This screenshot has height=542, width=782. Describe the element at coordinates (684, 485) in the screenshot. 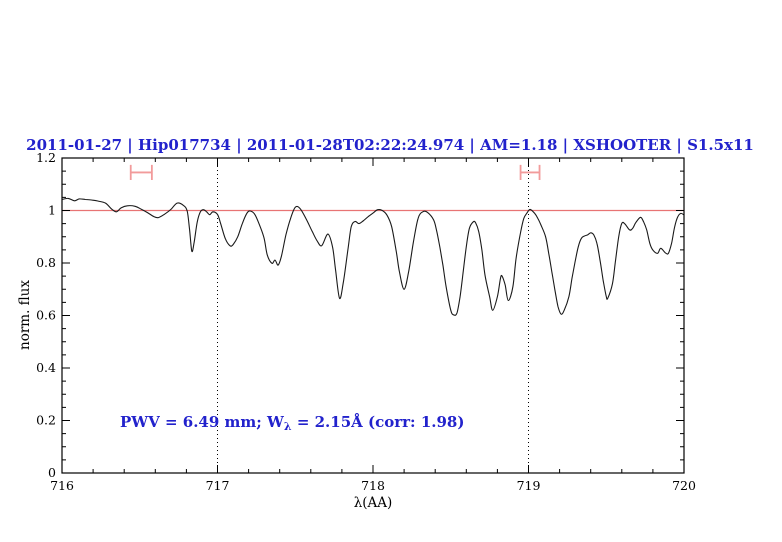

I see `x-tick-label: 720` at that location.